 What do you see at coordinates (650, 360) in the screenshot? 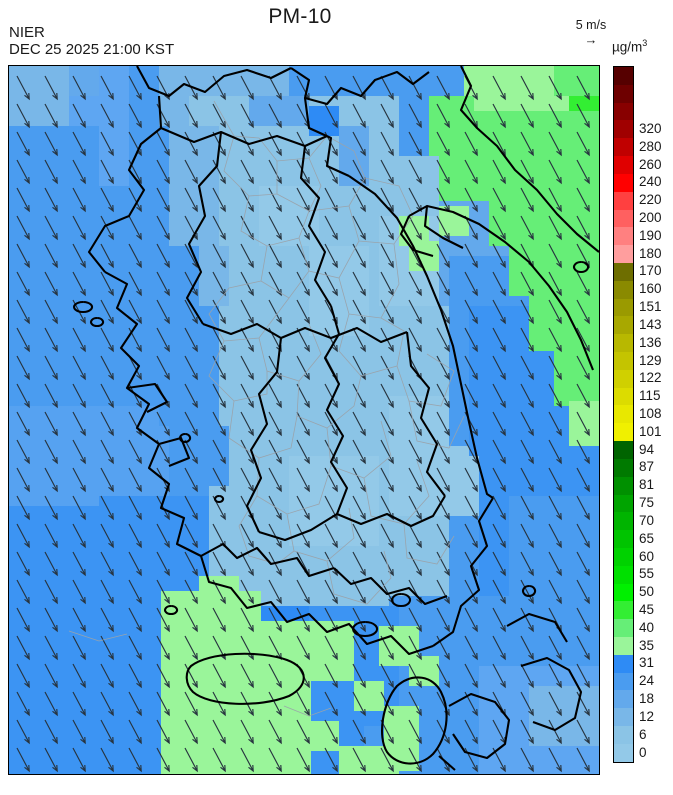
I see `colorbar-tick-label: 129` at bounding box center [650, 360].